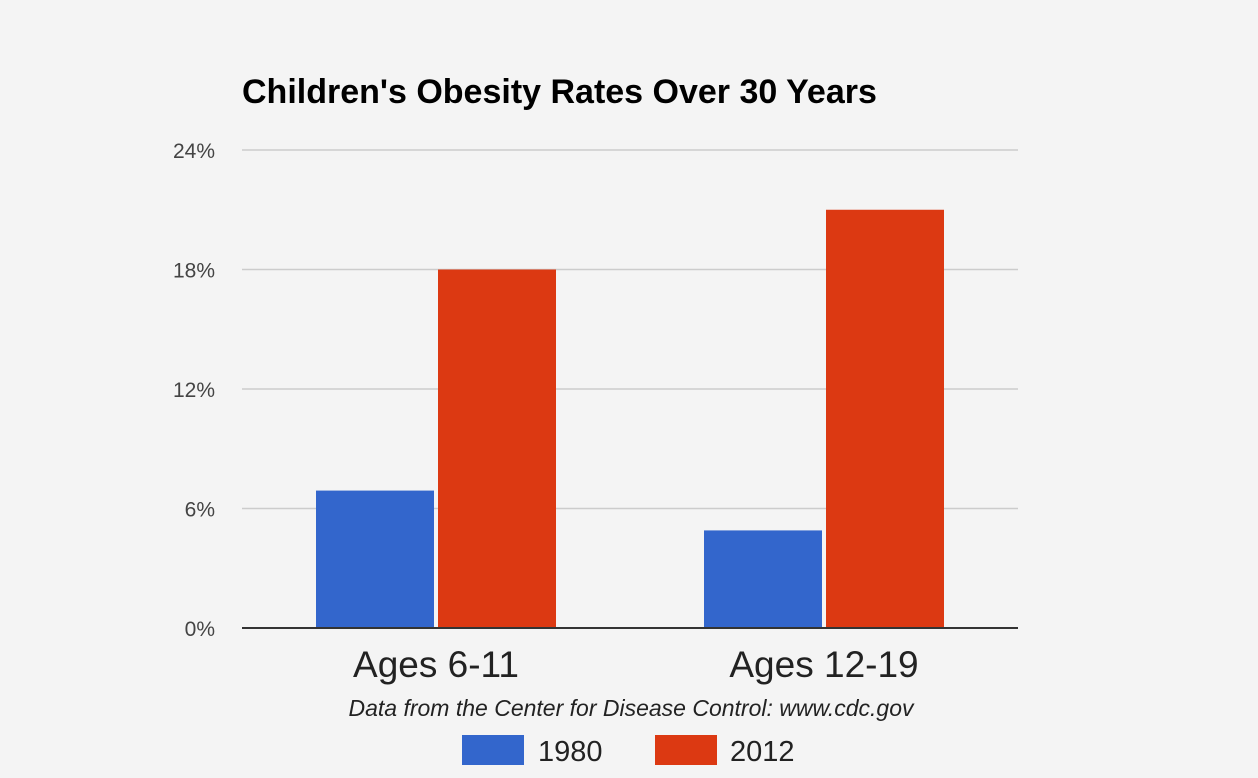 The width and height of the screenshot is (1258, 778). What do you see at coordinates (559, 92) in the screenshot?
I see `chart-title: Children's Obesity Rates Over 30 Years` at bounding box center [559, 92].